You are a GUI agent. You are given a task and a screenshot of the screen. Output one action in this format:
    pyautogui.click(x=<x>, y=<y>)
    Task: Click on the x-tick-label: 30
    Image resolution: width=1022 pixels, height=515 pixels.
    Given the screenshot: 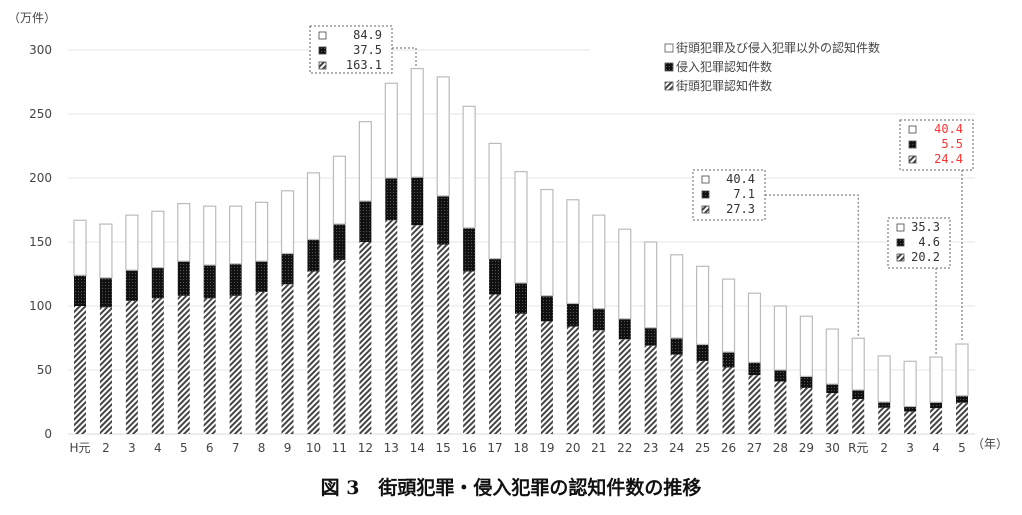 What is the action you would take?
    pyautogui.click(x=832, y=448)
    